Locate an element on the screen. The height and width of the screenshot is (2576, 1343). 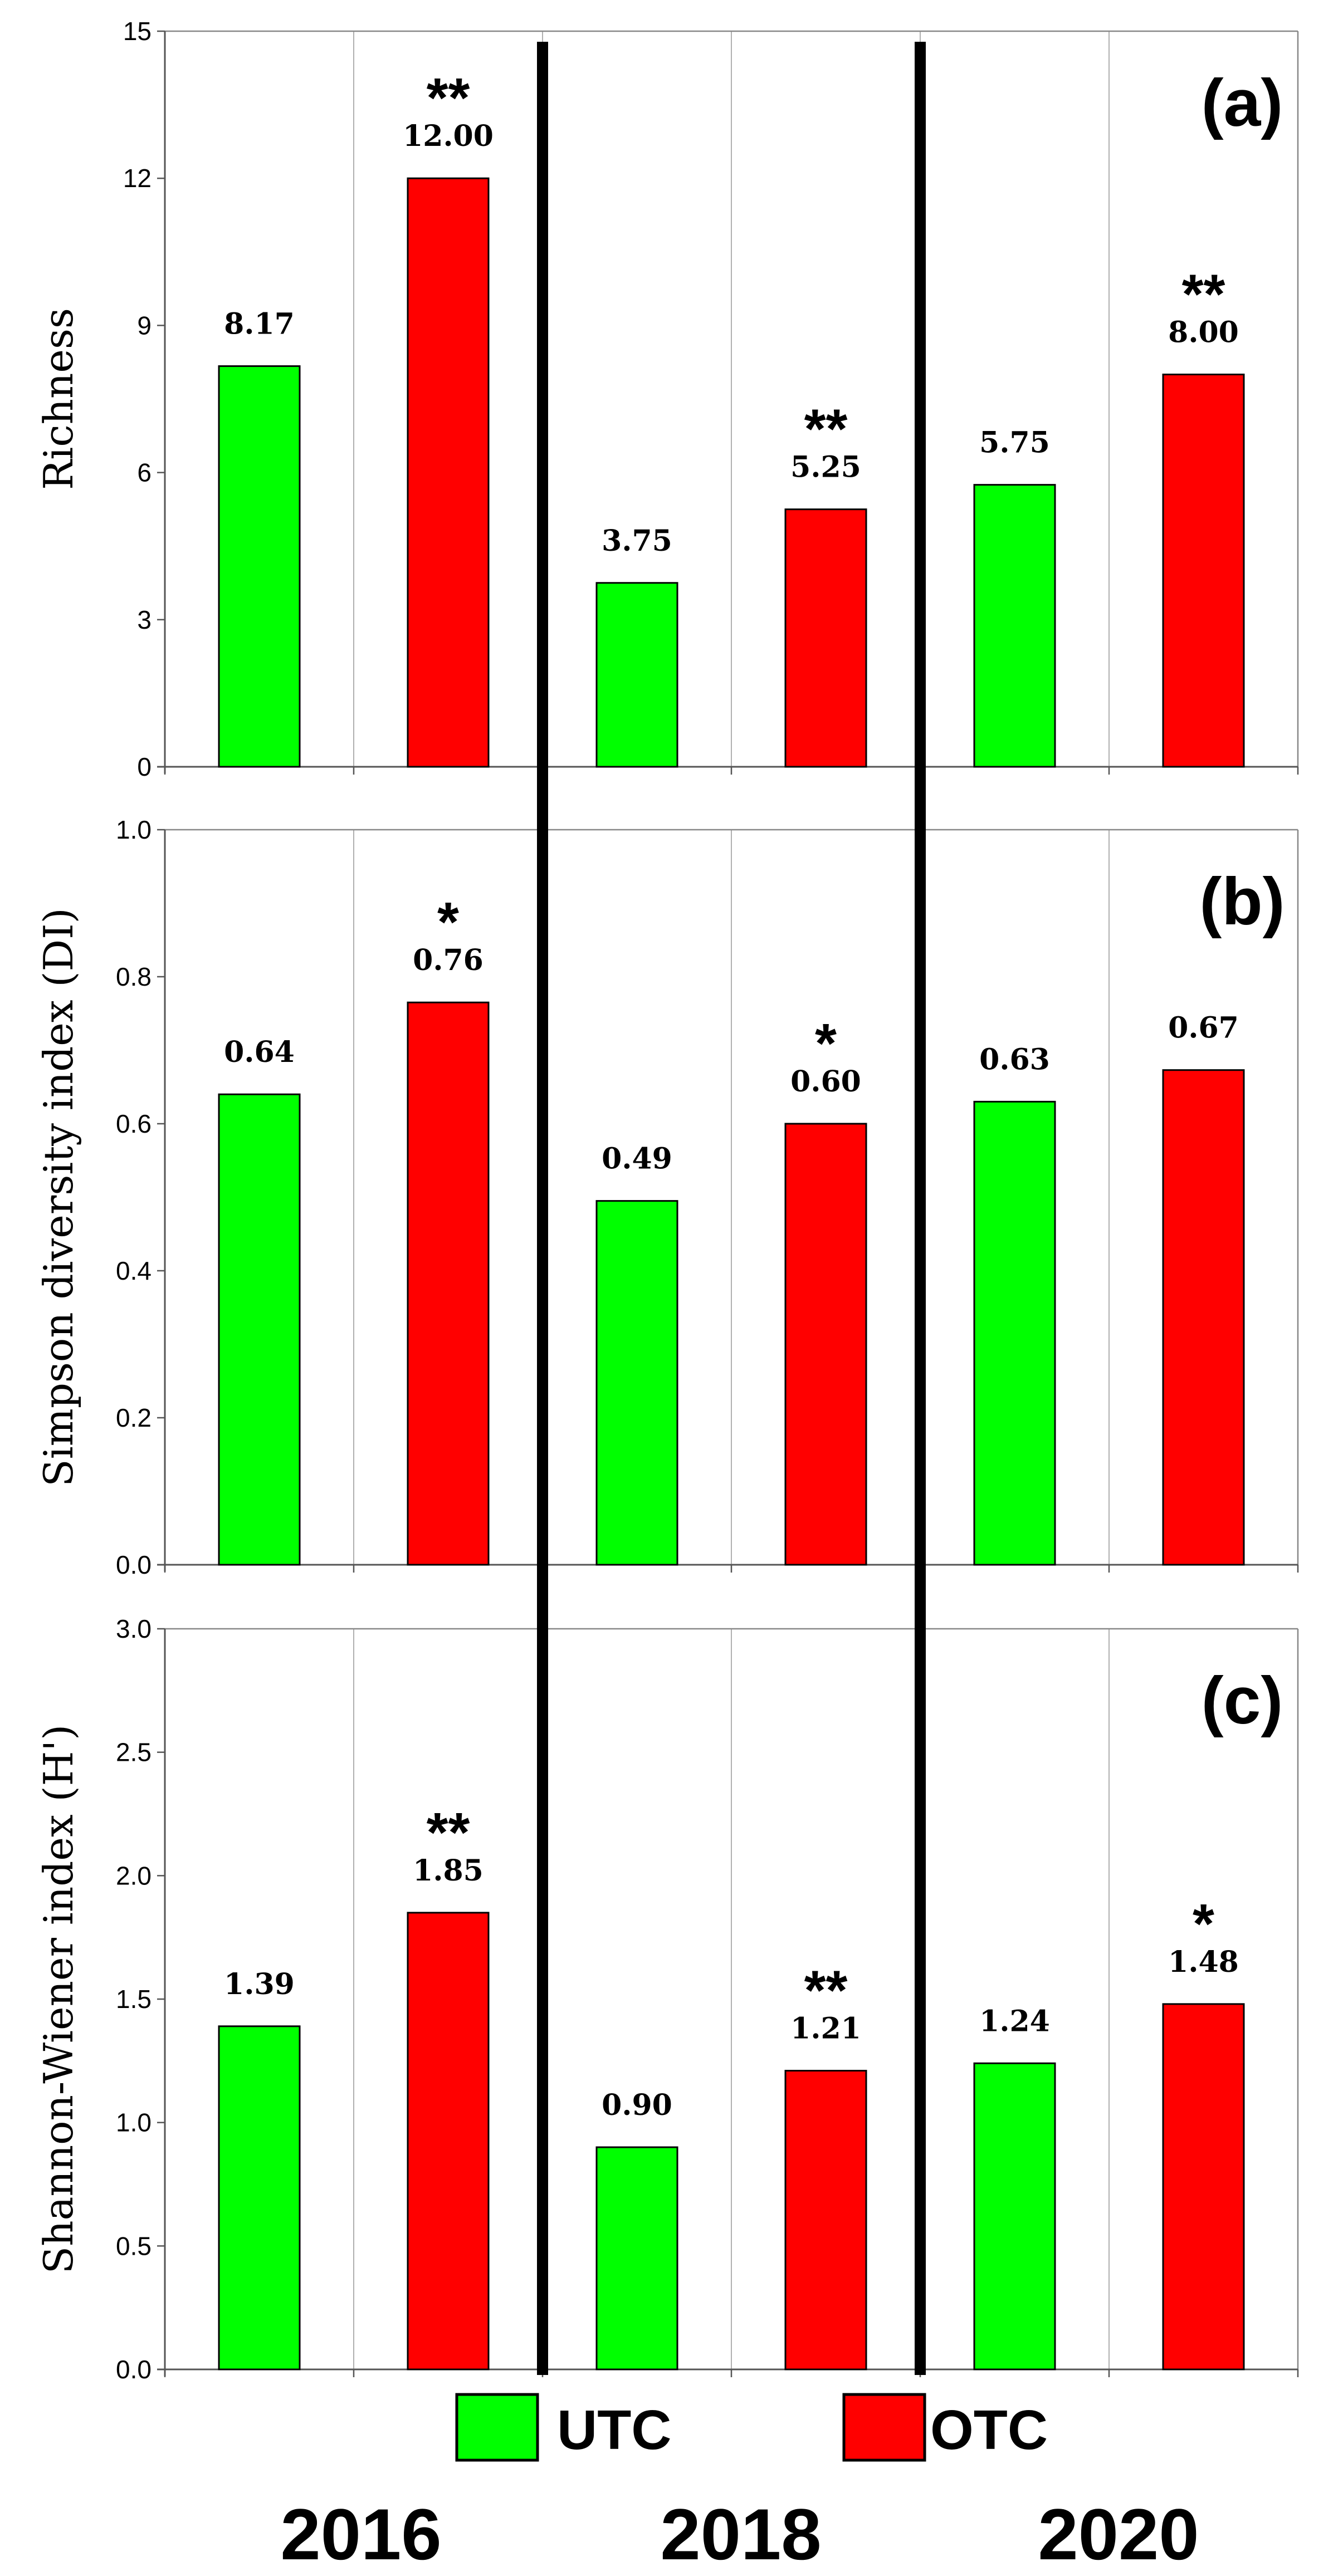
data-label: 0.67 is located at coordinates (1203, 1028).